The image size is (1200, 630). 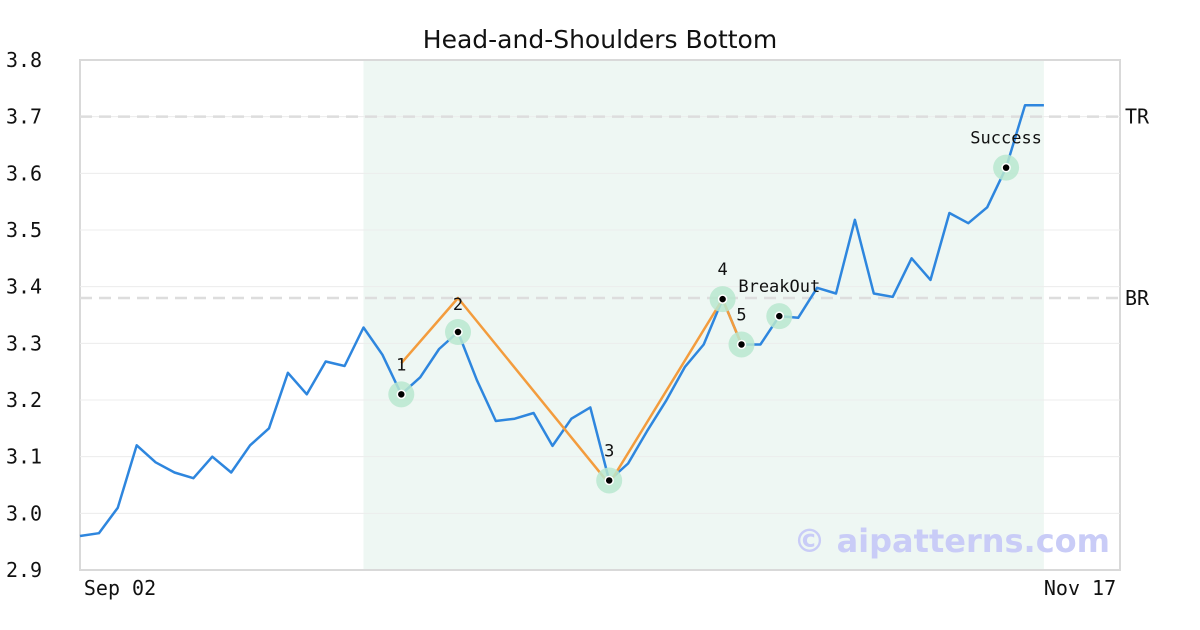 I want to click on marker-label-success: Success, so click(x=1006, y=139).